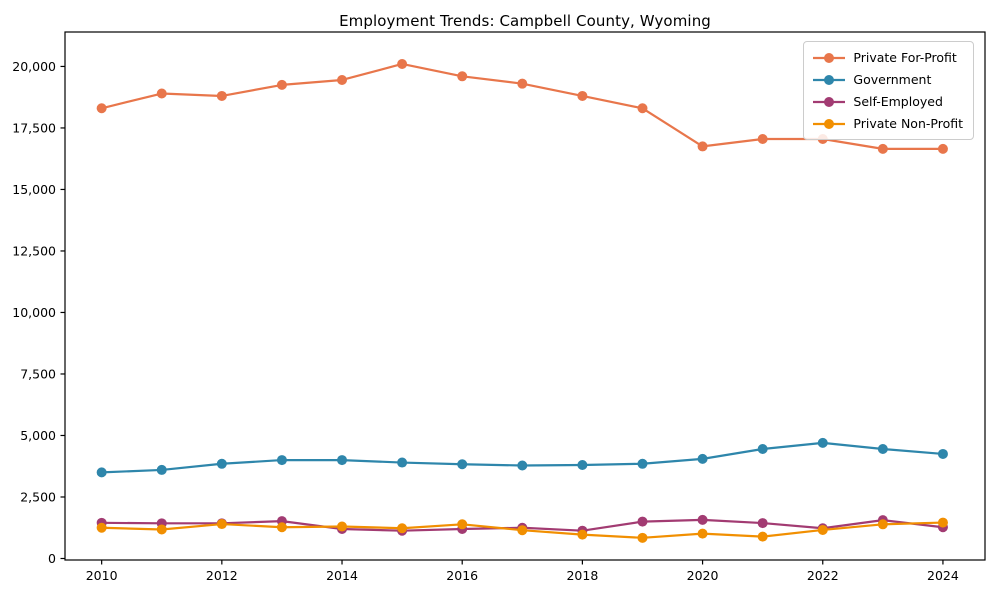  Describe the element at coordinates (943, 575) in the screenshot. I see `x-tick-label: 2024` at that location.